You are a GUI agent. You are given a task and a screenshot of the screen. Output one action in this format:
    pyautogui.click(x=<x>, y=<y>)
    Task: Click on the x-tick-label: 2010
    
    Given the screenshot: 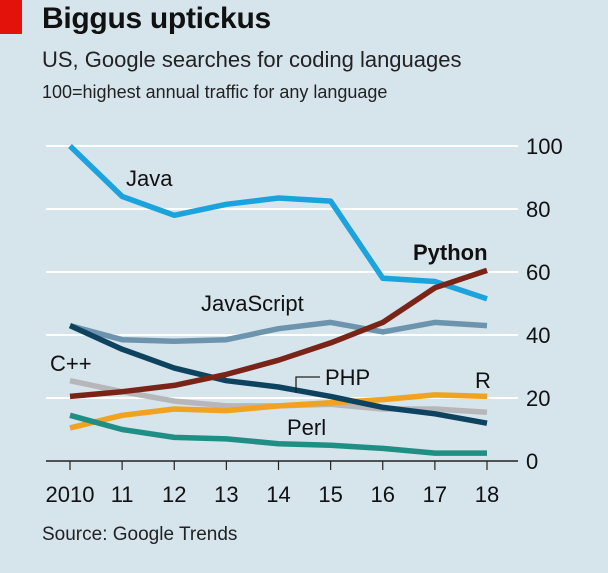 What is the action you would take?
    pyautogui.click(x=70, y=494)
    